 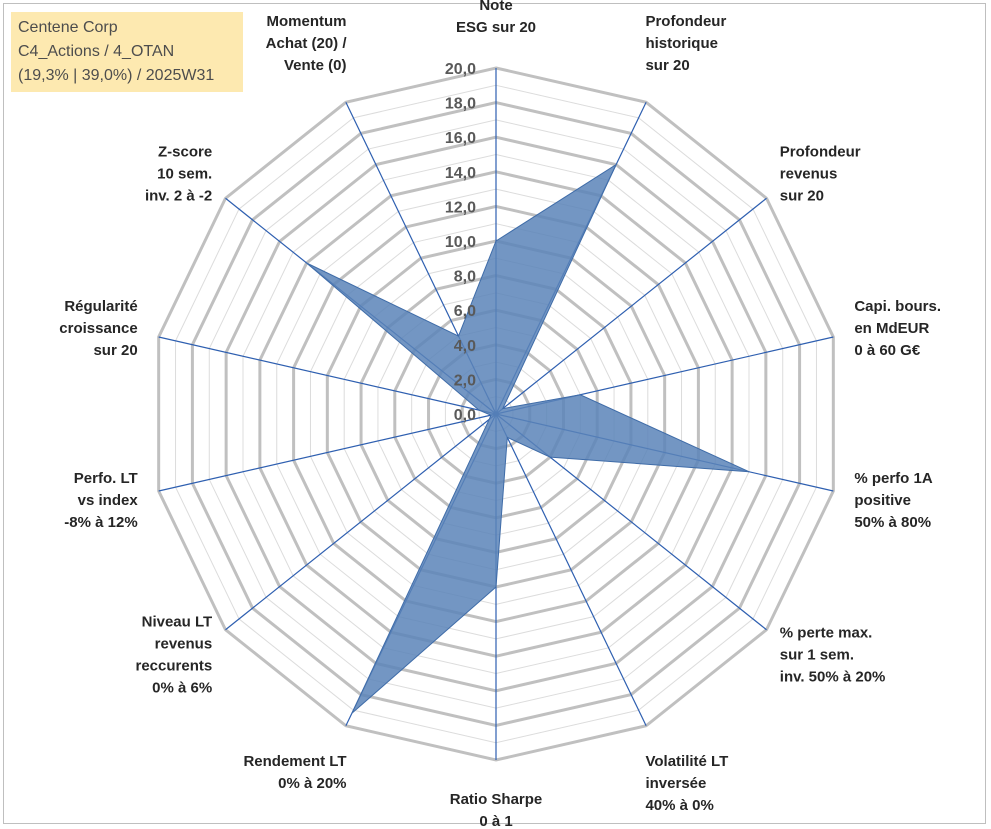 I want to click on axis-label: Momentum Achat (20) / Vente (0), so click(x=307, y=43).